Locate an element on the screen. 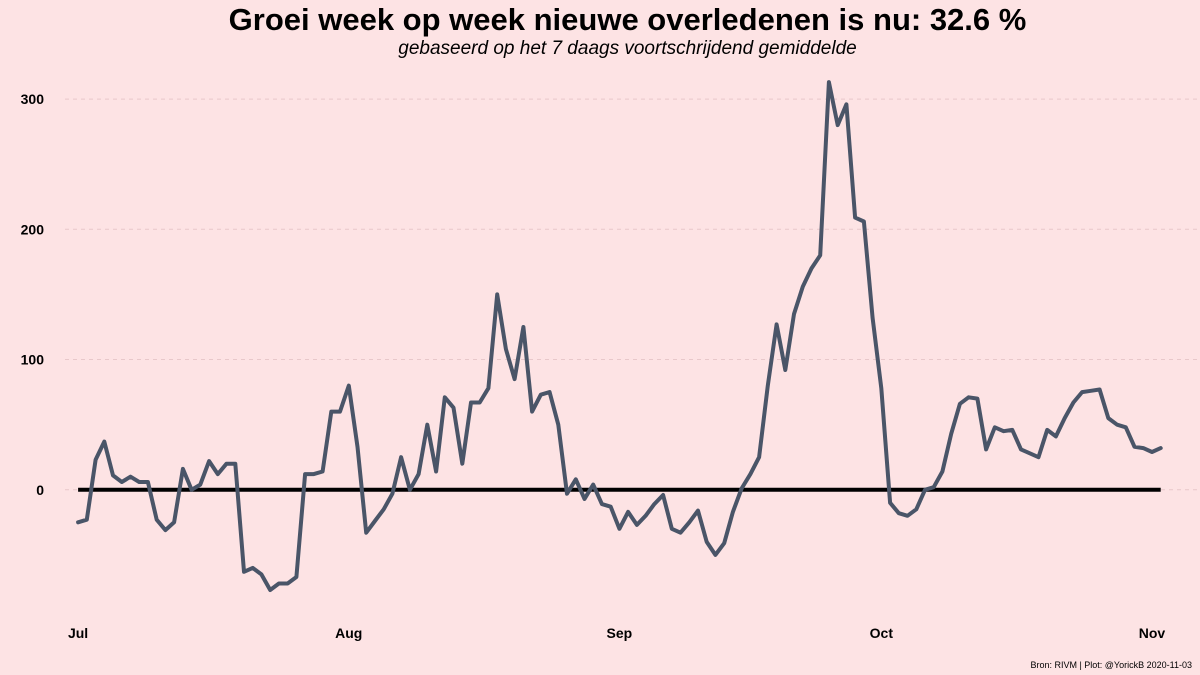 The image size is (1200, 675). y-axis-ticks: 0 100 200 300 is located at coordinates (33, 294).